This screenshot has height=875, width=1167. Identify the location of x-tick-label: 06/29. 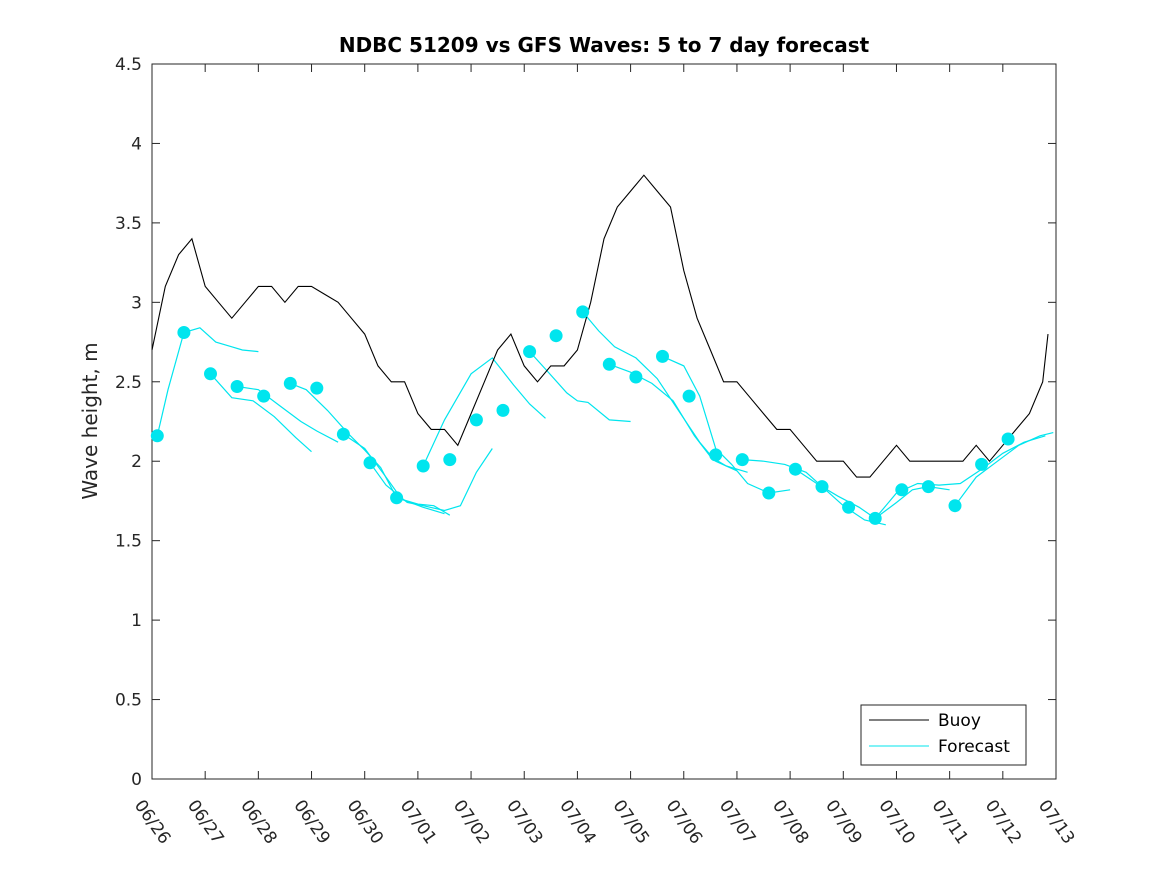
(311, 822).